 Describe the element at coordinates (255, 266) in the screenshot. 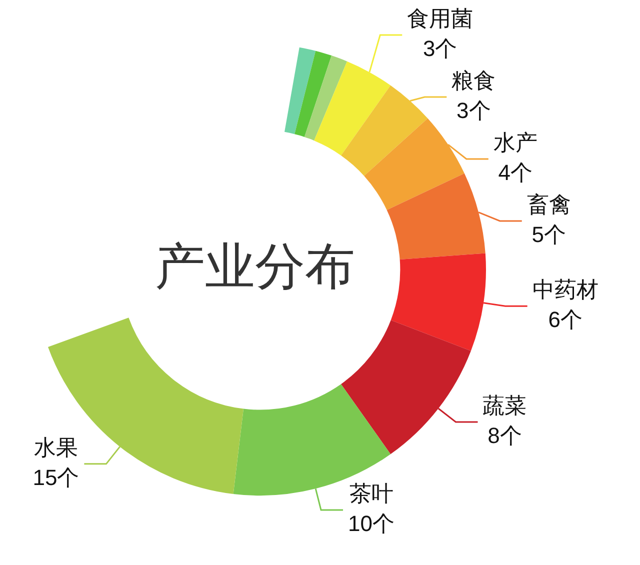

I see `text: 产业分布` at that location.